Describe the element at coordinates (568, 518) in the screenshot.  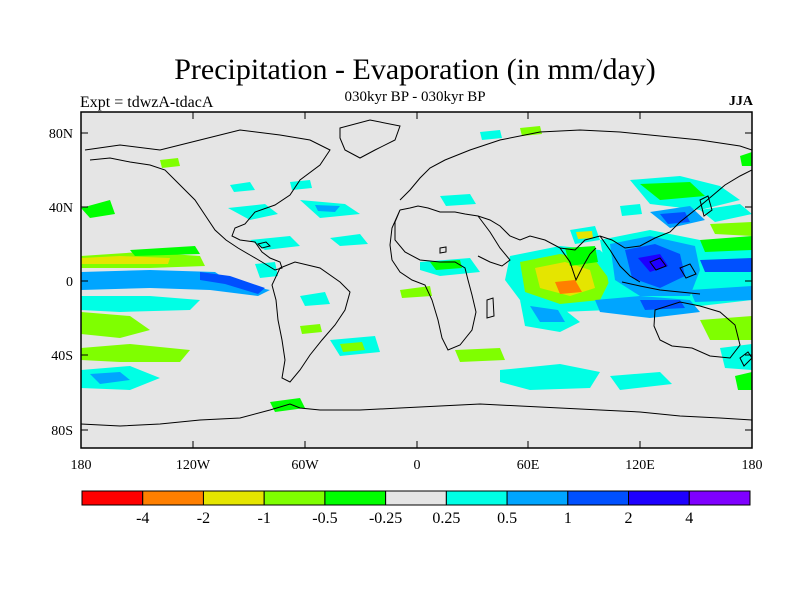
I see `colorbar-label: 1` at that location.